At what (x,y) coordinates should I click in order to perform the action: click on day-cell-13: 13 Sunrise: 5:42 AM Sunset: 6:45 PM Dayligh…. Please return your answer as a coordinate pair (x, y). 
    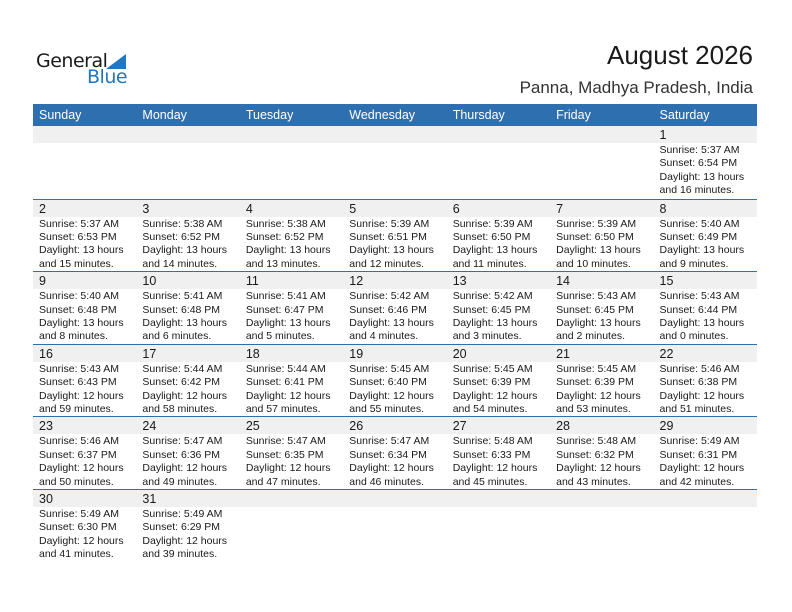
    Looking at the image, I should click on (498, 308).